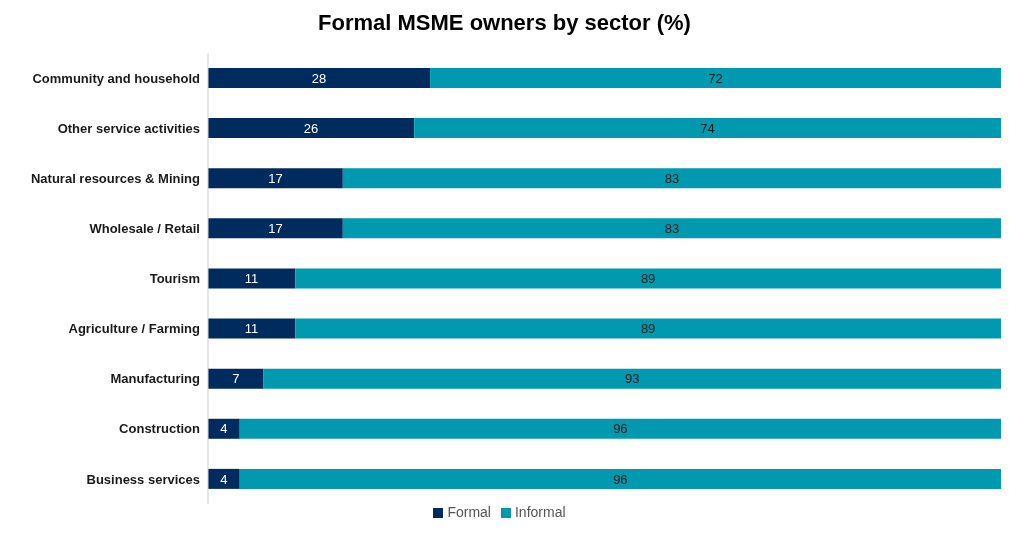  I want to click on y-tick-label: Construction, so click(160, 429).